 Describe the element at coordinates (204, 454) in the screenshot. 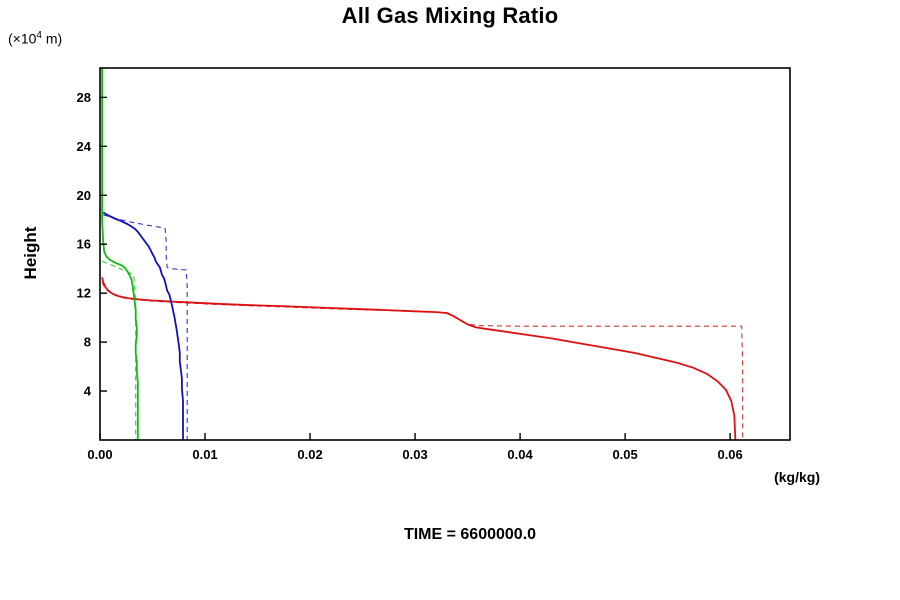

I see `x-tick-label: 0.01` at that location.